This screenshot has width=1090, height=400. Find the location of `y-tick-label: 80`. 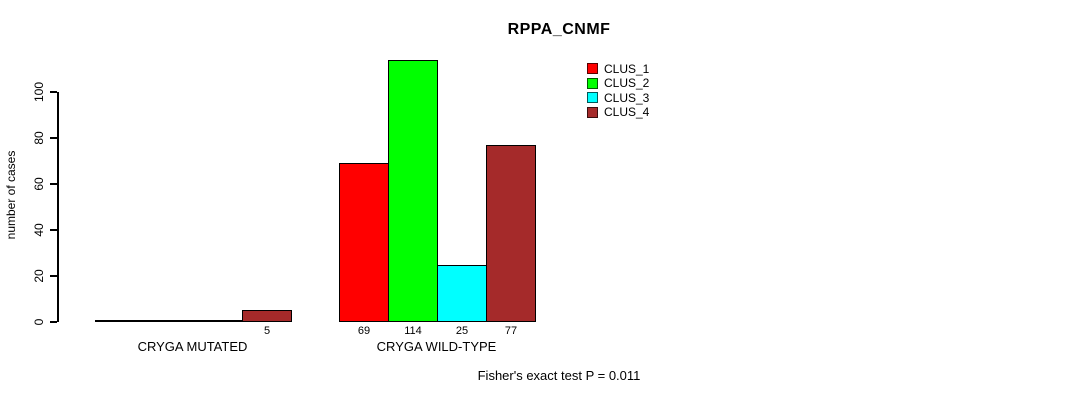

y-tick-label: 80 is located at coordinates (39, 138).